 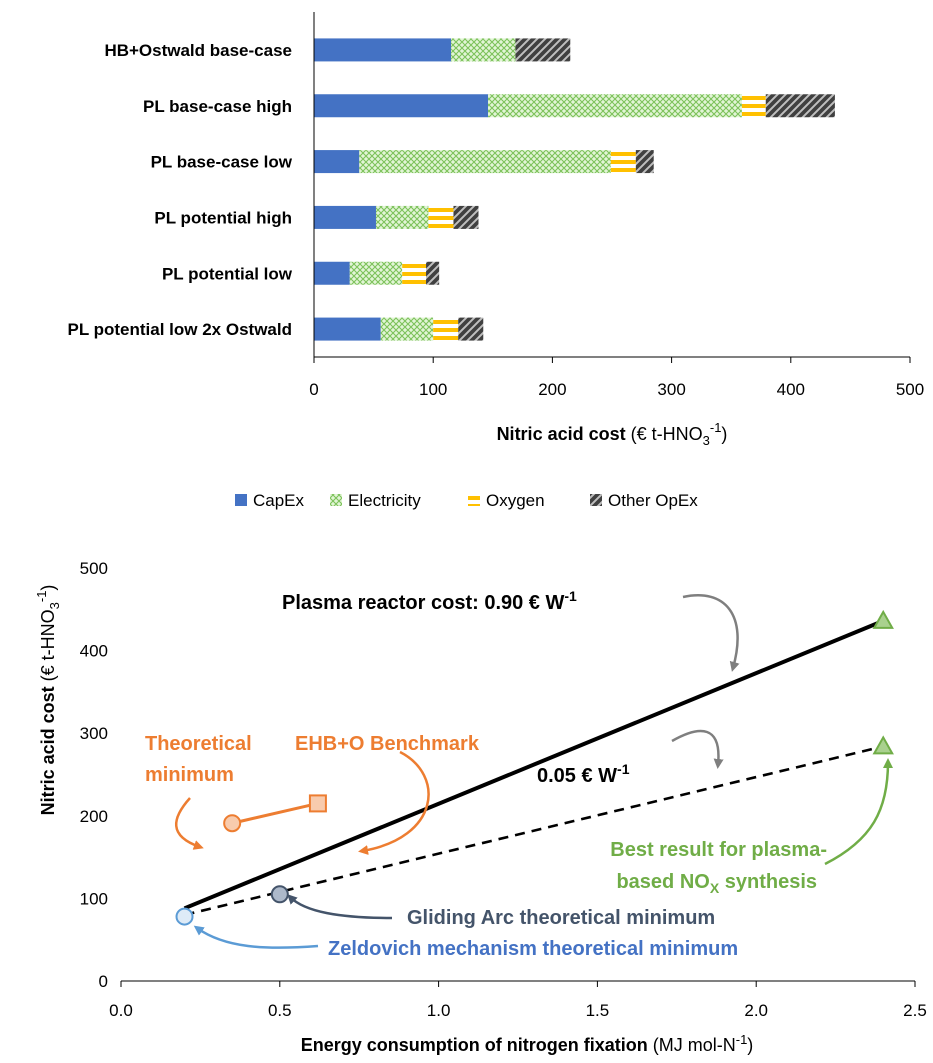 What do you see at coordinates (94, 733) in the screenshot?
I see `y-tick-label: 300` at bounding box center [94, 733].